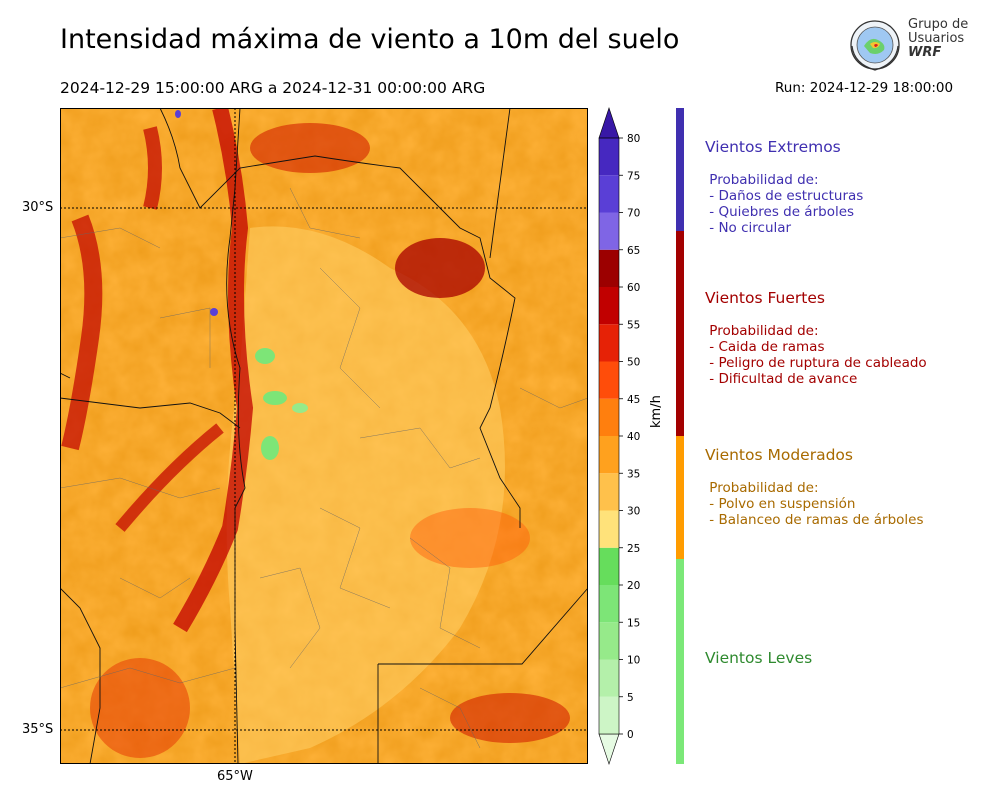  Describe the element at coordinates (875, 45) in the screenshot. I see `wrf-logo` at that location.